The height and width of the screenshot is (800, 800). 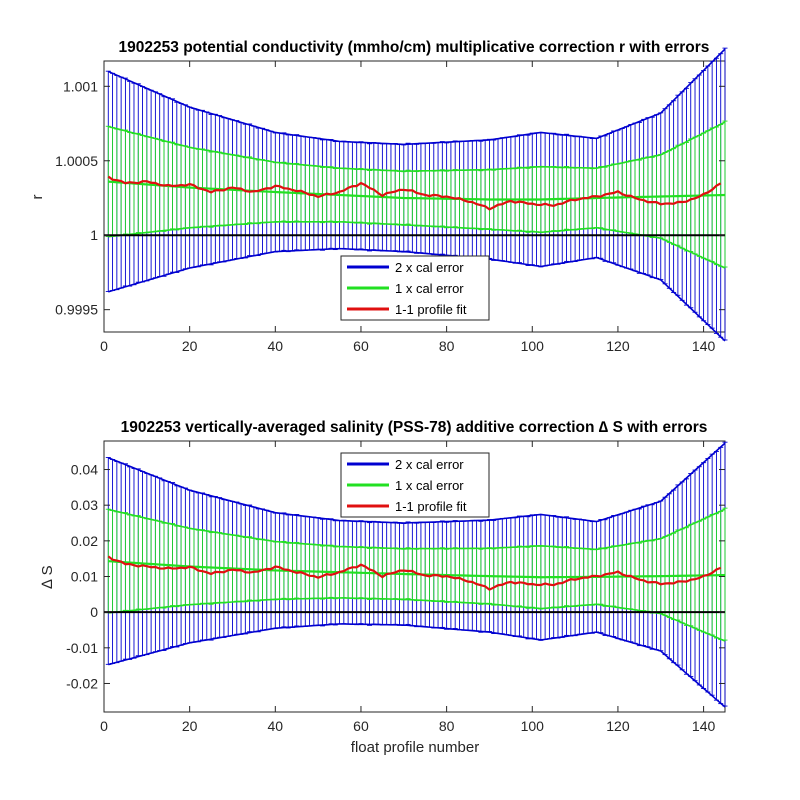 What do you see at coordinates (415, 747) in the screenshot?
I see `x-axis-label: float profile number` at bounding box center [415, 747].